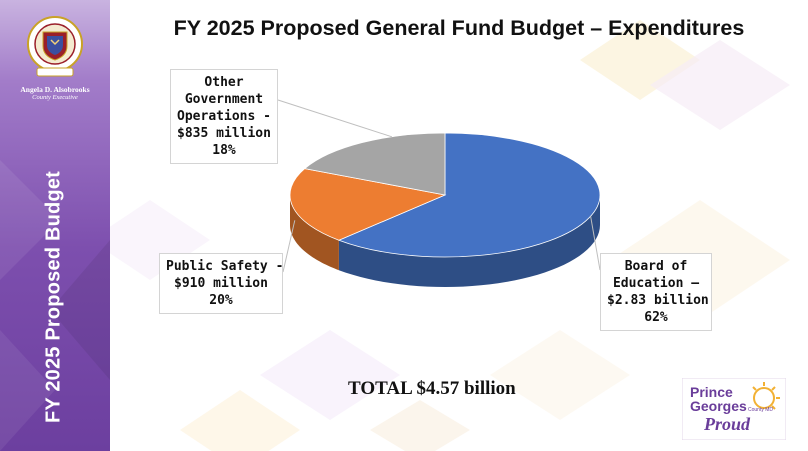 Image resolution: width=808 pixels, height=451 pixels. I want to click on data-label-line: Other, so click(224, 82).